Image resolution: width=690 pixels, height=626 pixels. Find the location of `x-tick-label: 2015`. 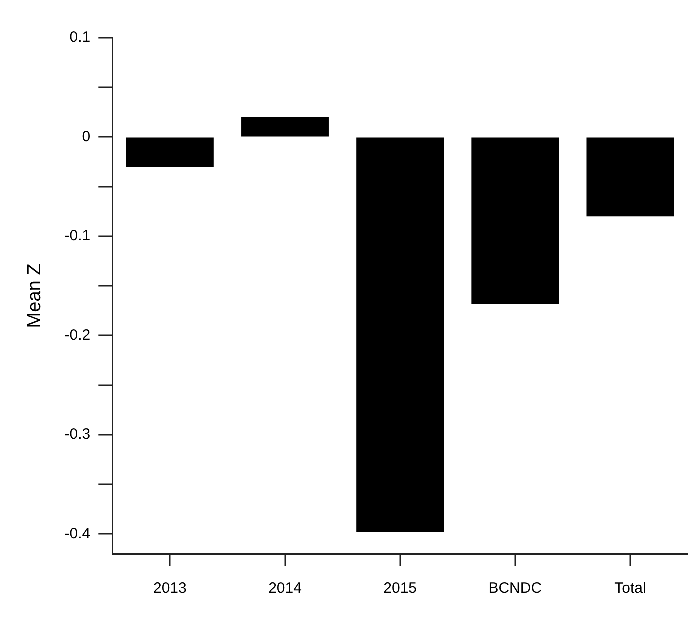

x-tick-label: 2015 is located at coordinates (401, 589).